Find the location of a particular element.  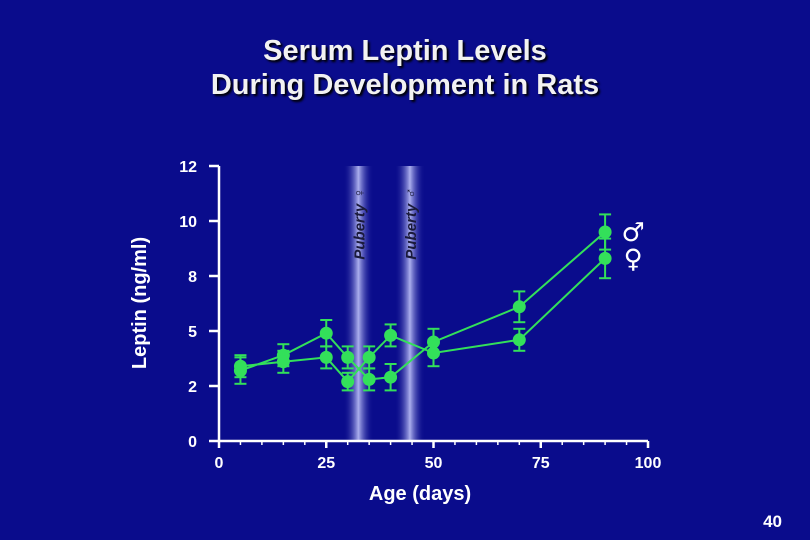

series-legend: ♂♀ is located at coordinates (632, 246).